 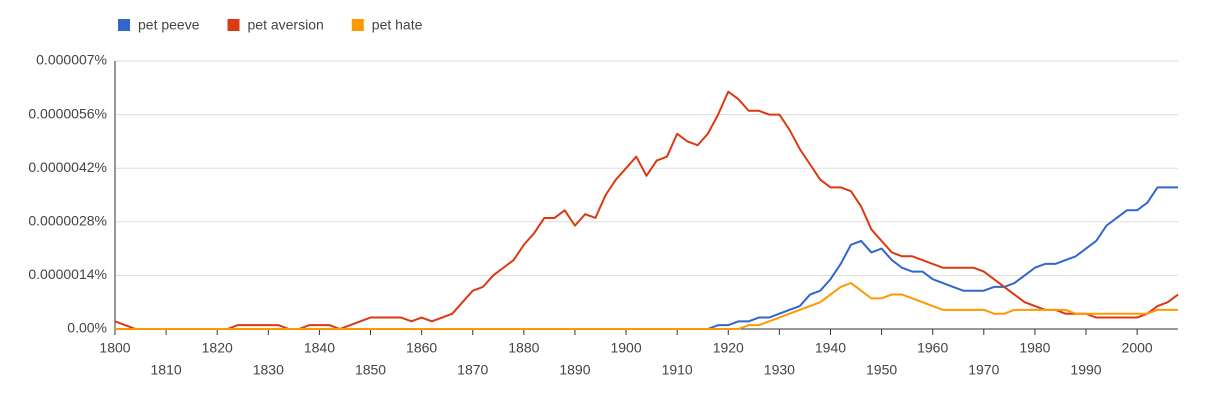 I want to click on x-tick-label: 1900, so click(x=625, y=348).